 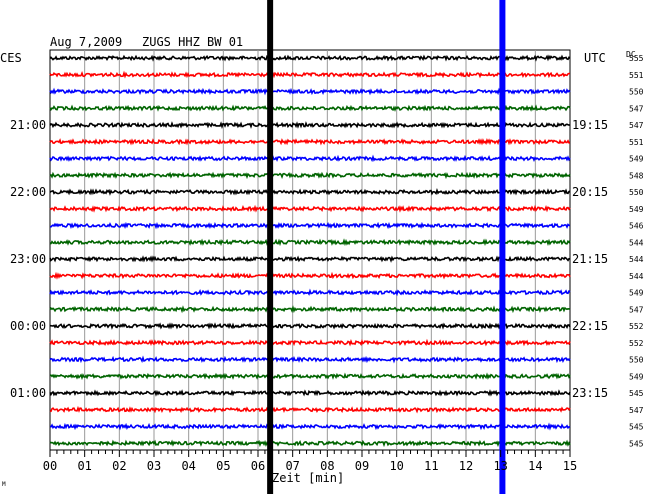 What do you see at coordinates (636, 175) in the screenshot?
I see `dc-offset-value: 548` at bounding box center [636, 175].